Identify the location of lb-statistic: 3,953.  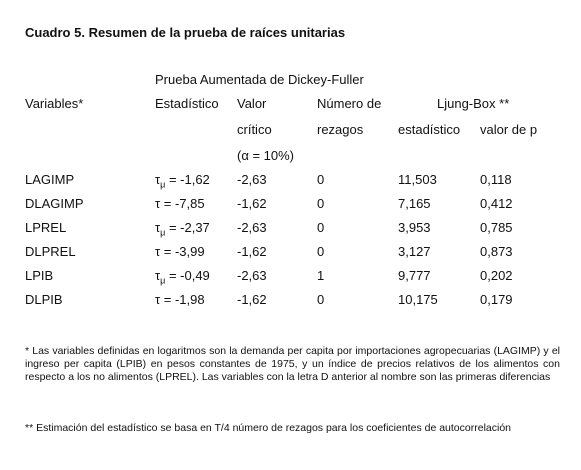
(414, 227).